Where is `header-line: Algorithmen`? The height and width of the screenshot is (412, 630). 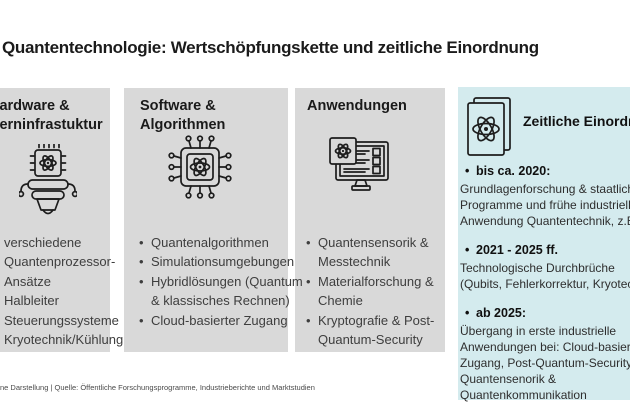
header-line: Algorithmen is located at coordinates (183, 125).